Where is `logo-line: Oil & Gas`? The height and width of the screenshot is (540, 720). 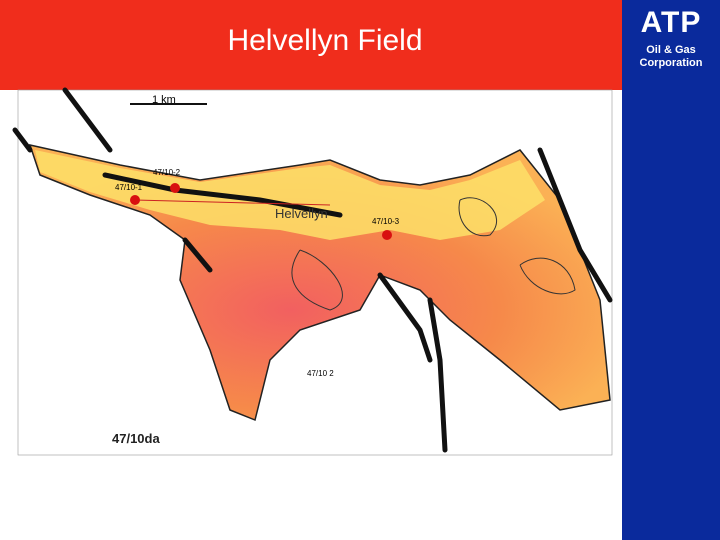
logo-line: Oil & Gas is located at coordinates (671, 50).